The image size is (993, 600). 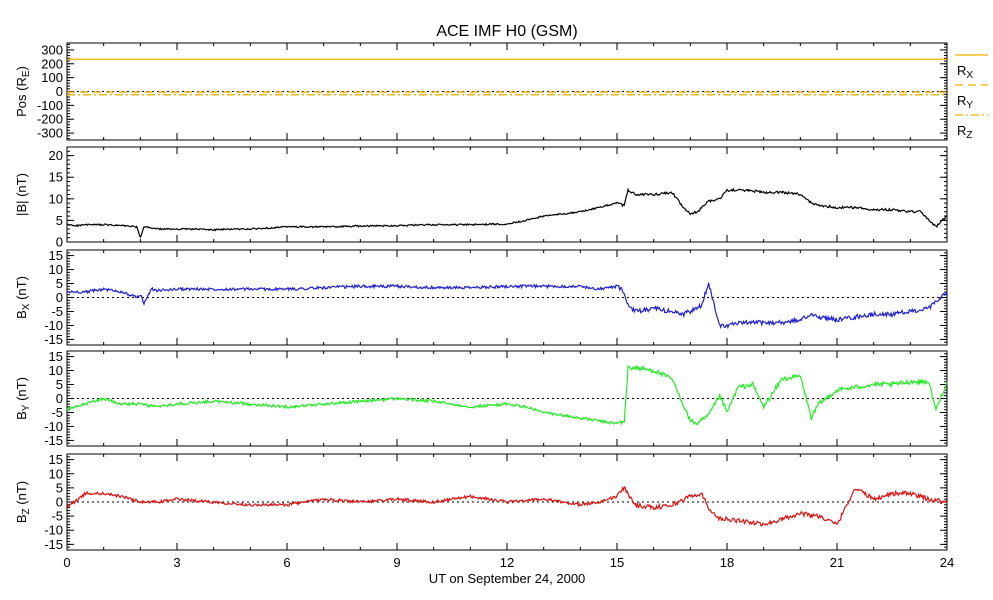 What do you see at coordinates (617, 562) in the screenshot?
I see `x-tick-label: 15` at bounding box center [617, 562].